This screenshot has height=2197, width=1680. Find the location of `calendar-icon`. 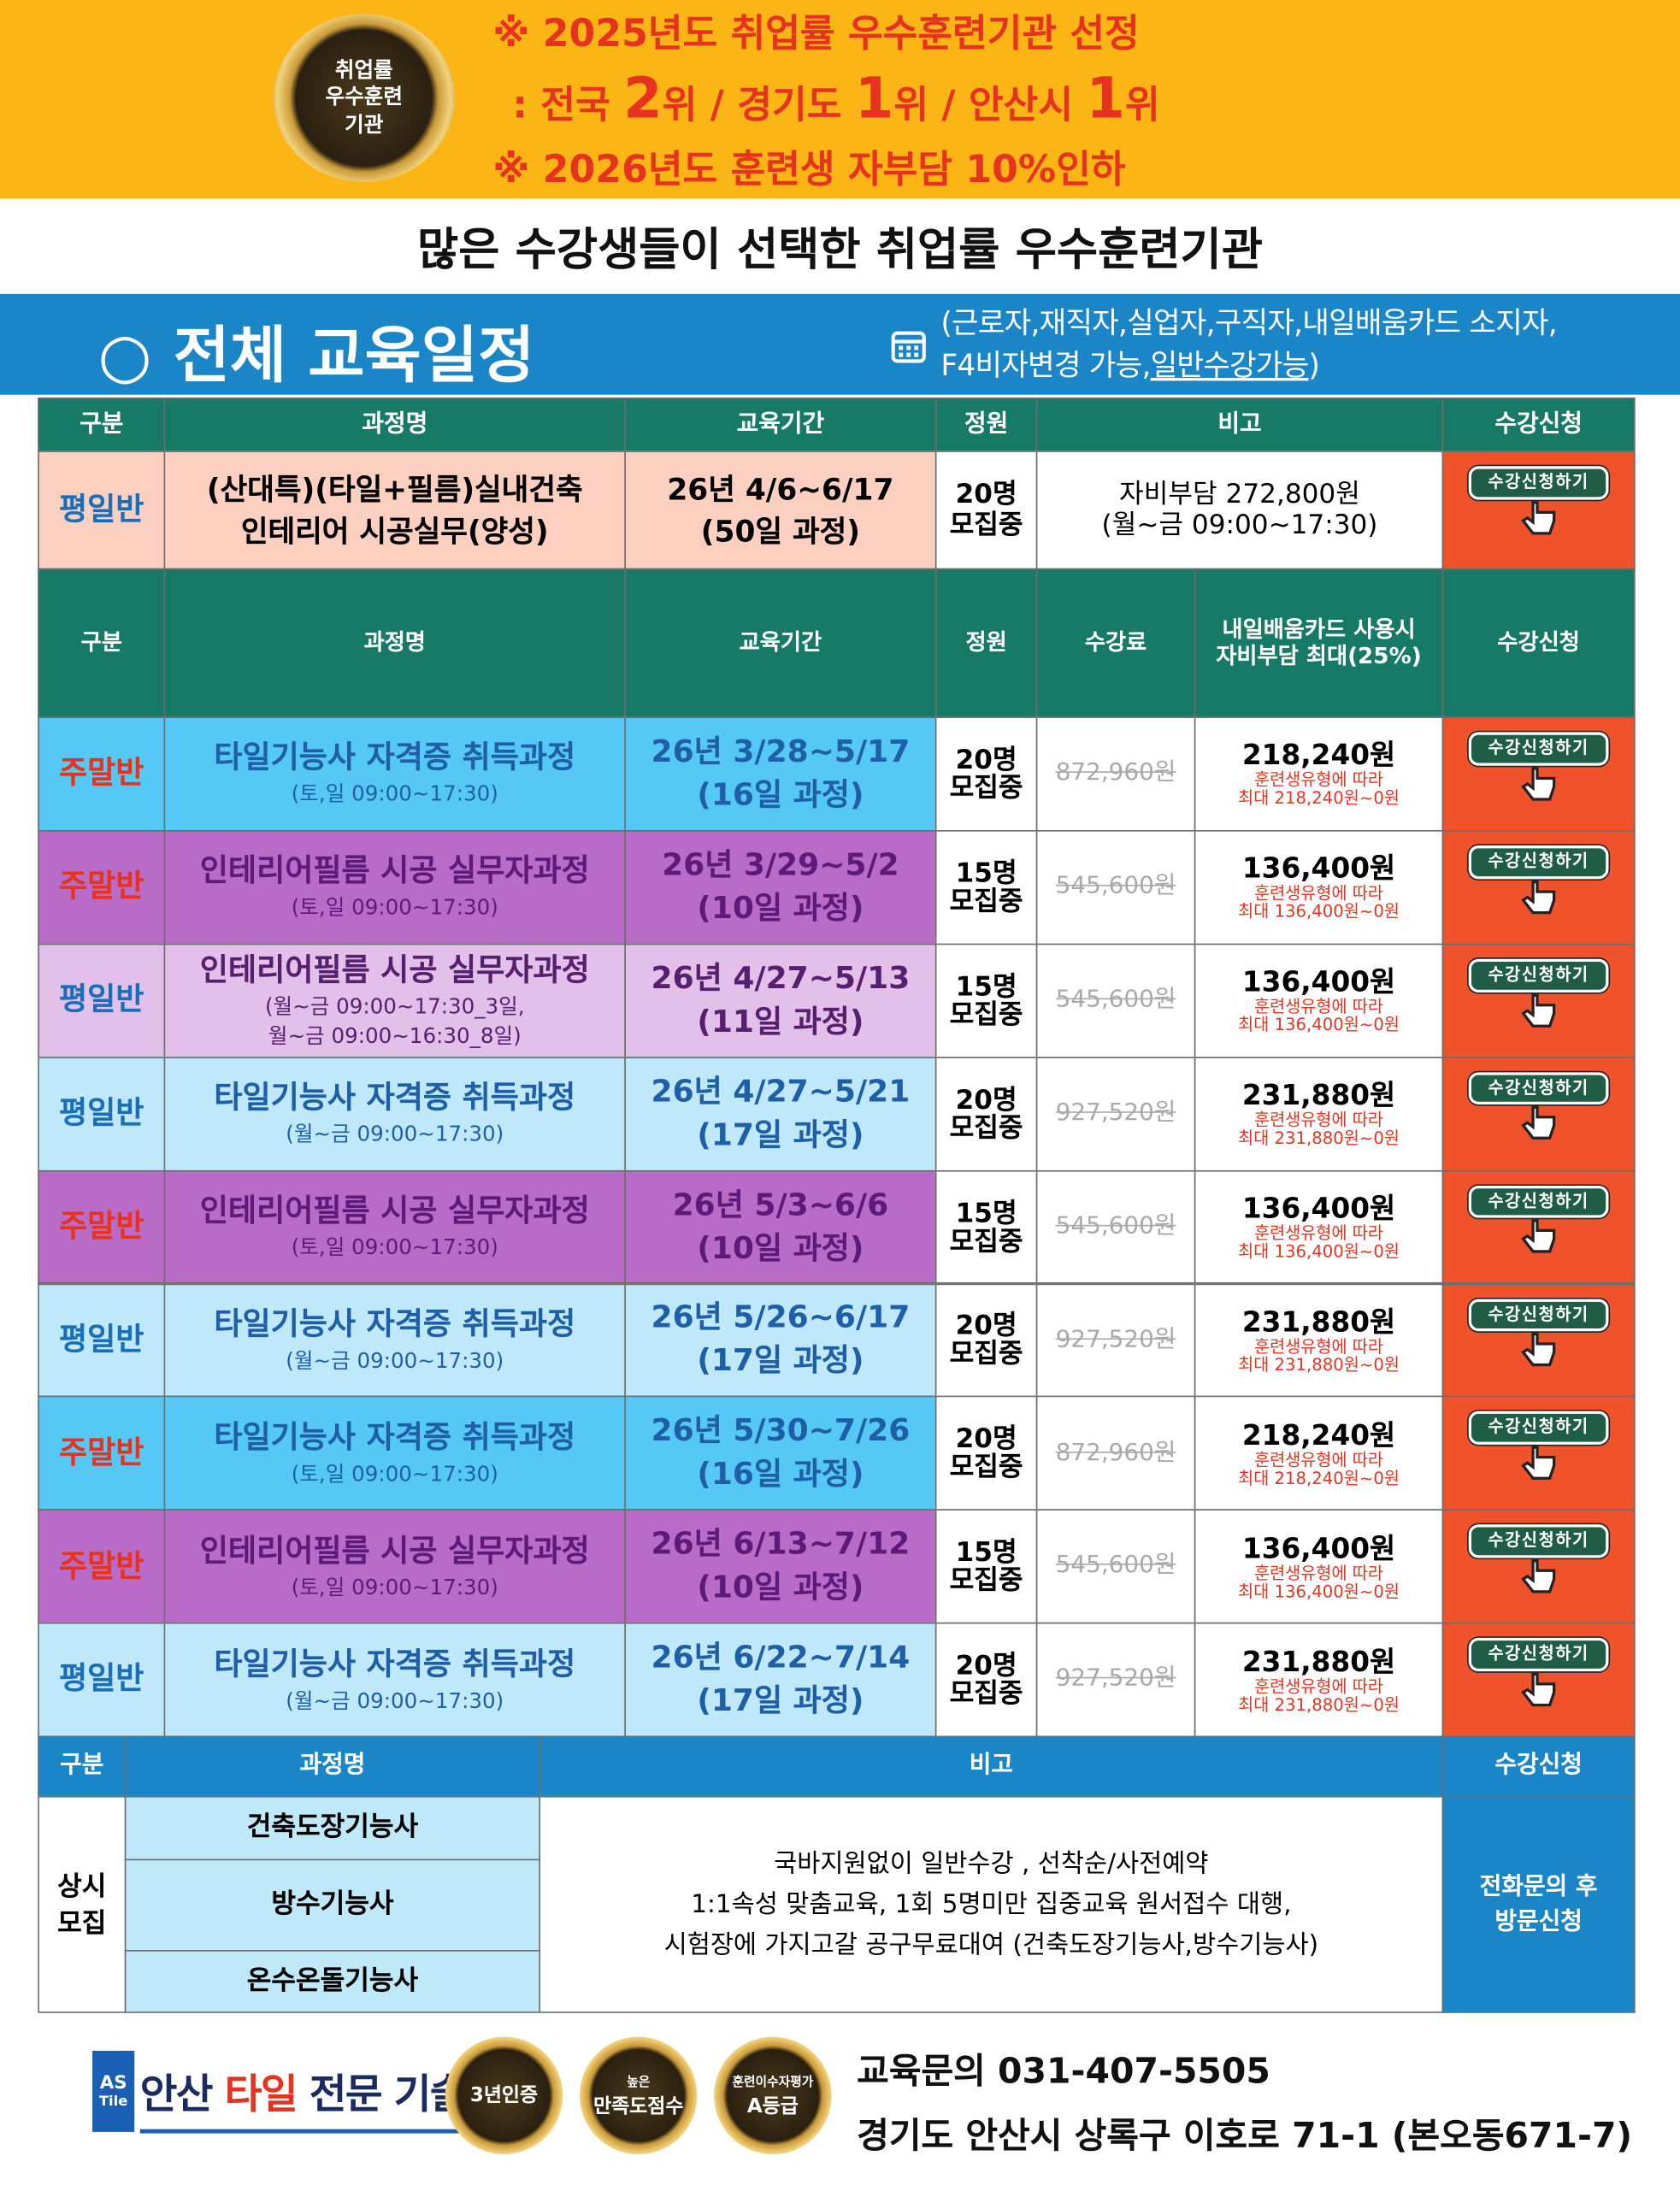

calendar-icon is located at coordinates (908, 347).